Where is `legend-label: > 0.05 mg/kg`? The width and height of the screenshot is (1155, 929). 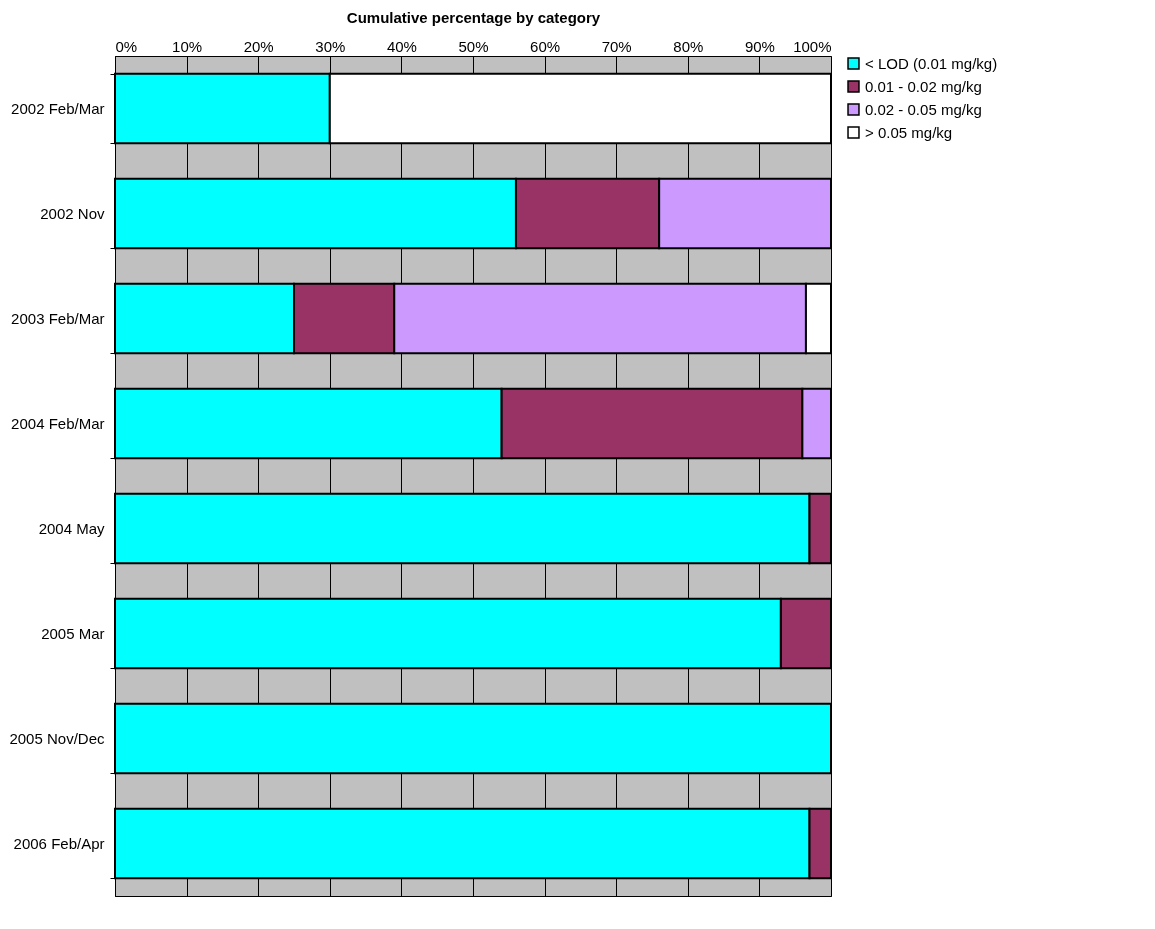
legend-label: > 0.05 mg/kg is located at coordinates (909, 132).